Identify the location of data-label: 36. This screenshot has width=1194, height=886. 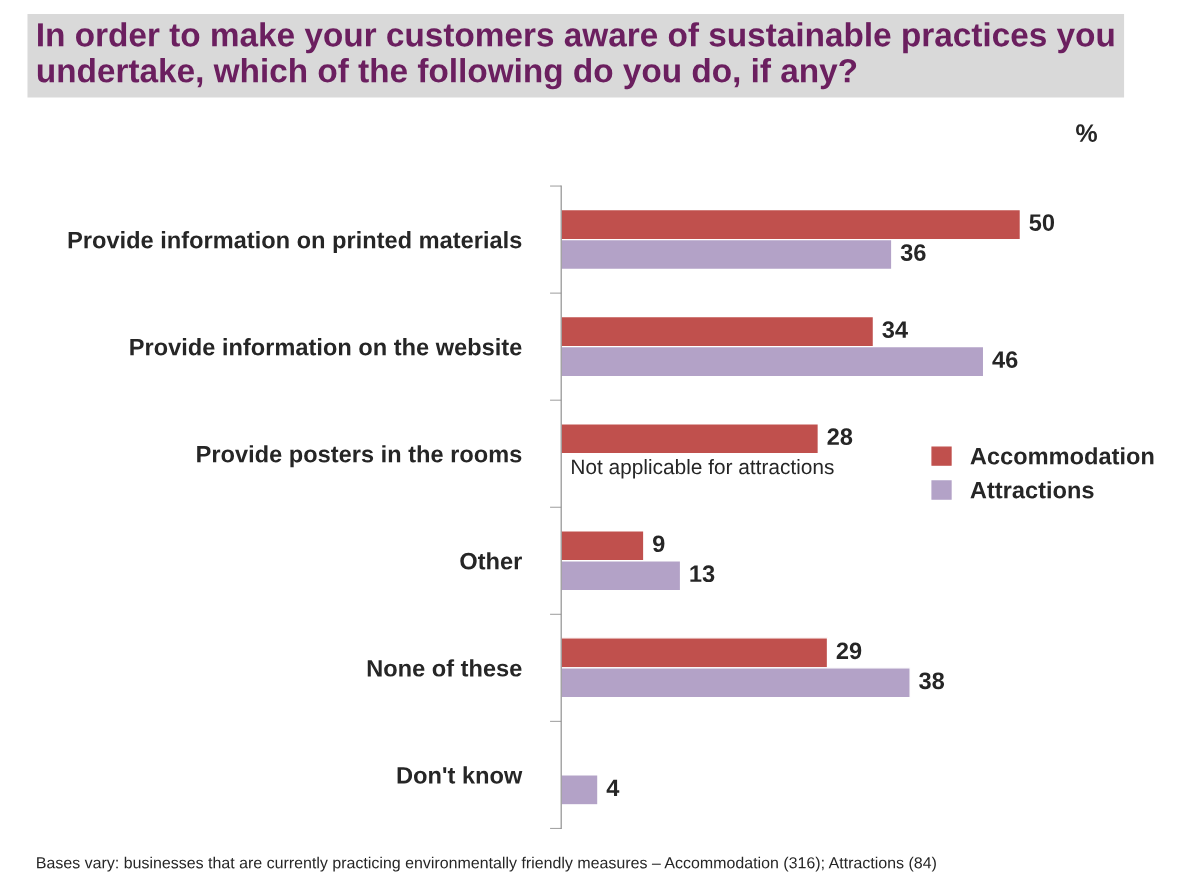
(913, 252).